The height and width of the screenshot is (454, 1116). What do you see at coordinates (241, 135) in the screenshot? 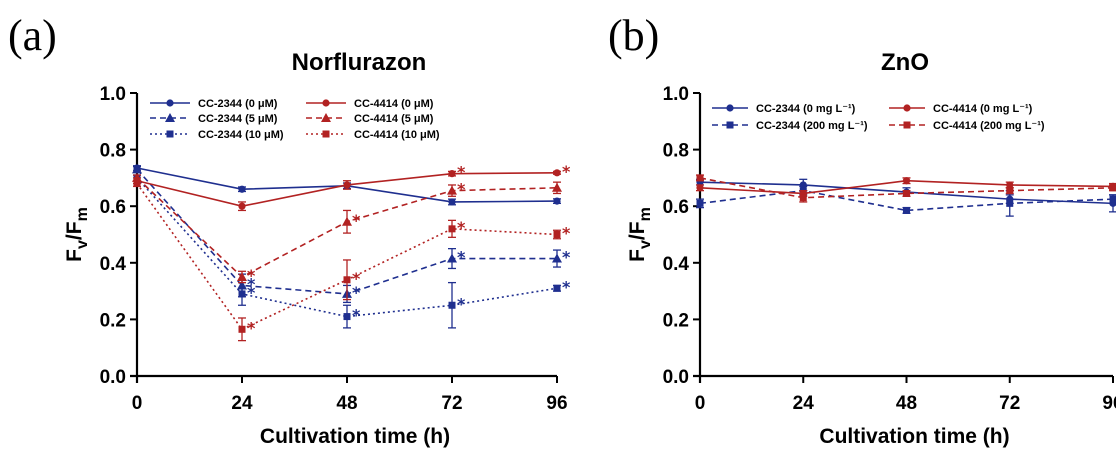
I see `legend-label: CC-2344 (10 μM)` at bounding box center [241, 135].